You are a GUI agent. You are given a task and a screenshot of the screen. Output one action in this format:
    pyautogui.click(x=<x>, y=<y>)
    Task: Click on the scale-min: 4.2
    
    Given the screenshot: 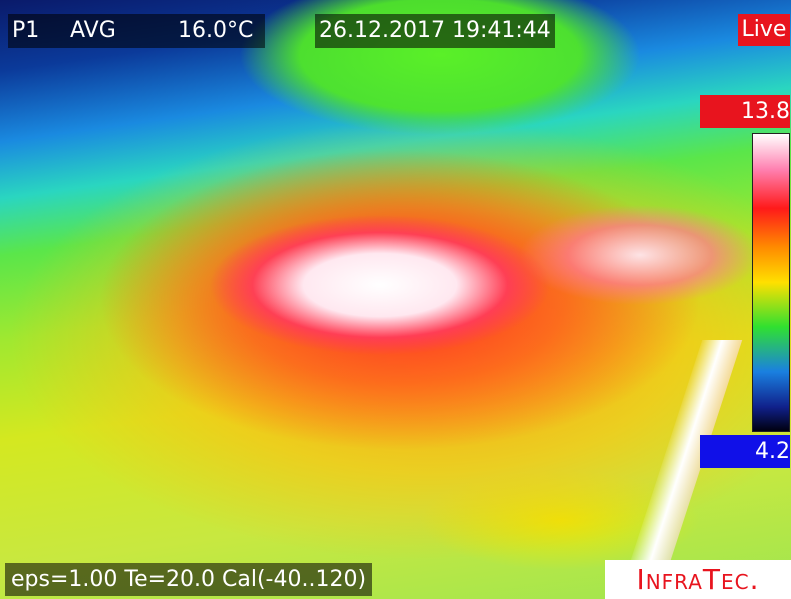 What is the action you would take?
    pyautogui.click(x=745, y=451)
    